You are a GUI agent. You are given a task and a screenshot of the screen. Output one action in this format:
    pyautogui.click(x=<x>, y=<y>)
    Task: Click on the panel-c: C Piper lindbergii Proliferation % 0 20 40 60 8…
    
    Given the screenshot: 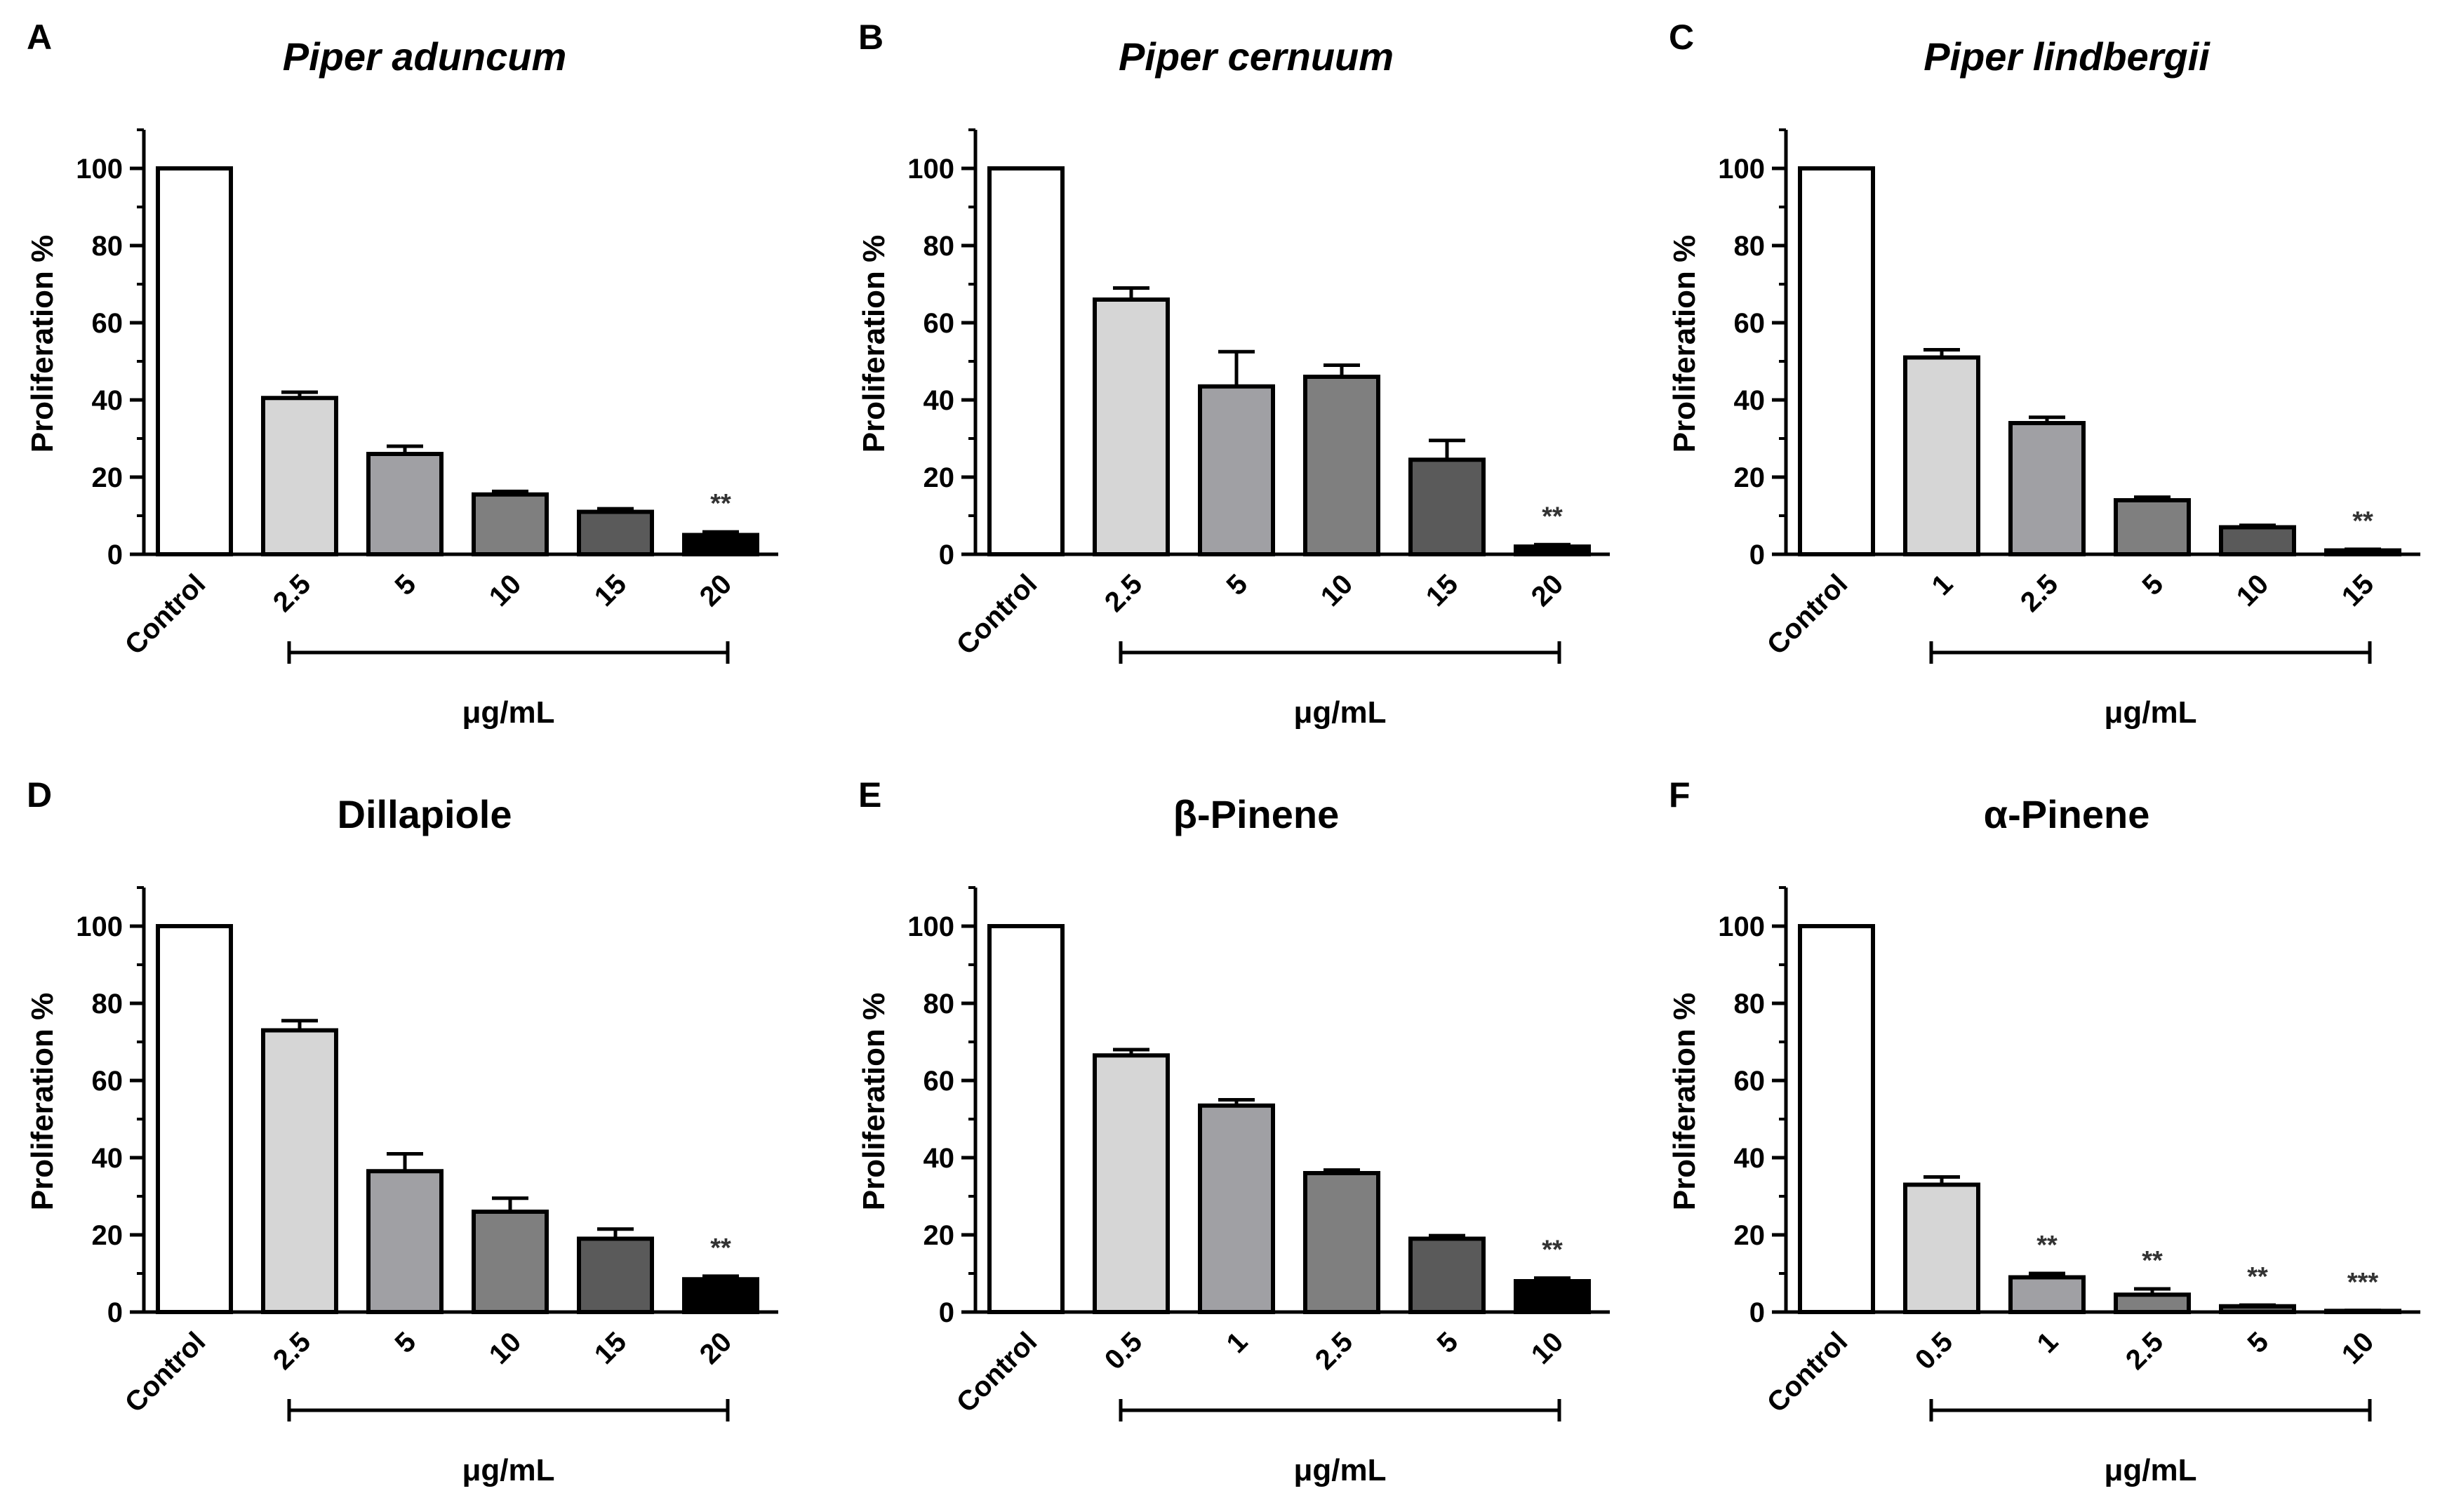 What is the action you would take?
    pyautogui.click(x=2043, y=374)
    